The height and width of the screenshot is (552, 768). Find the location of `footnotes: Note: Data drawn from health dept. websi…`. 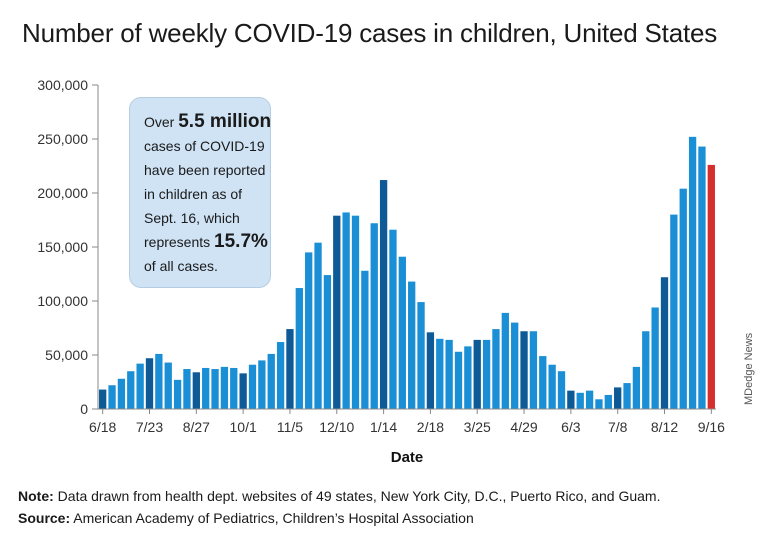

footnotes: Note: Data drawn from health dept. websi… is located at coordinates (339, 507).